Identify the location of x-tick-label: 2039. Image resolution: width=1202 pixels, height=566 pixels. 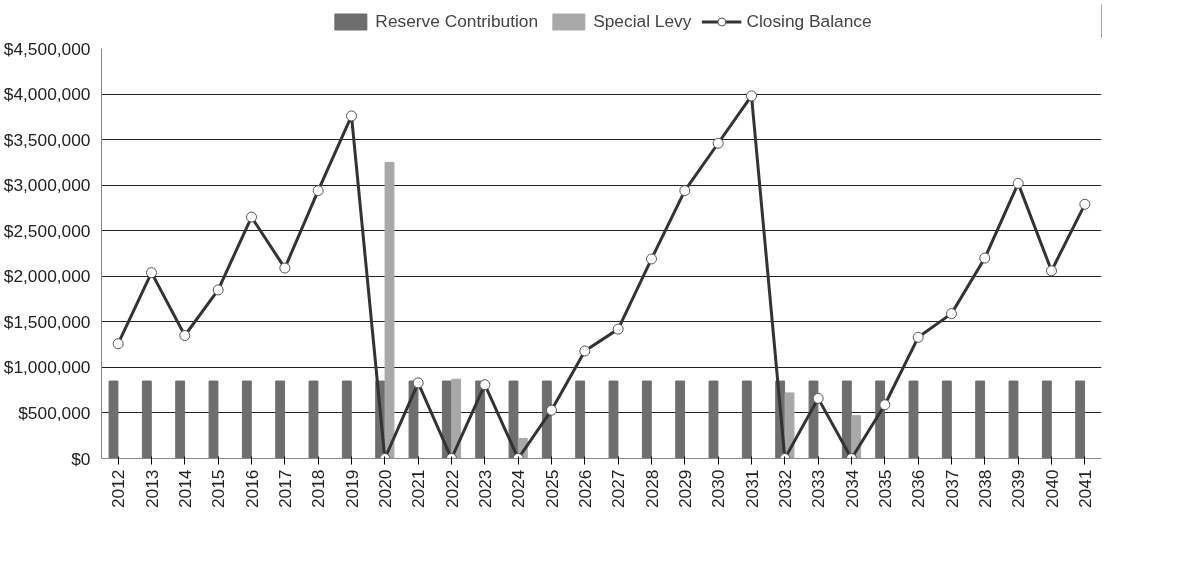
(1018, 489).